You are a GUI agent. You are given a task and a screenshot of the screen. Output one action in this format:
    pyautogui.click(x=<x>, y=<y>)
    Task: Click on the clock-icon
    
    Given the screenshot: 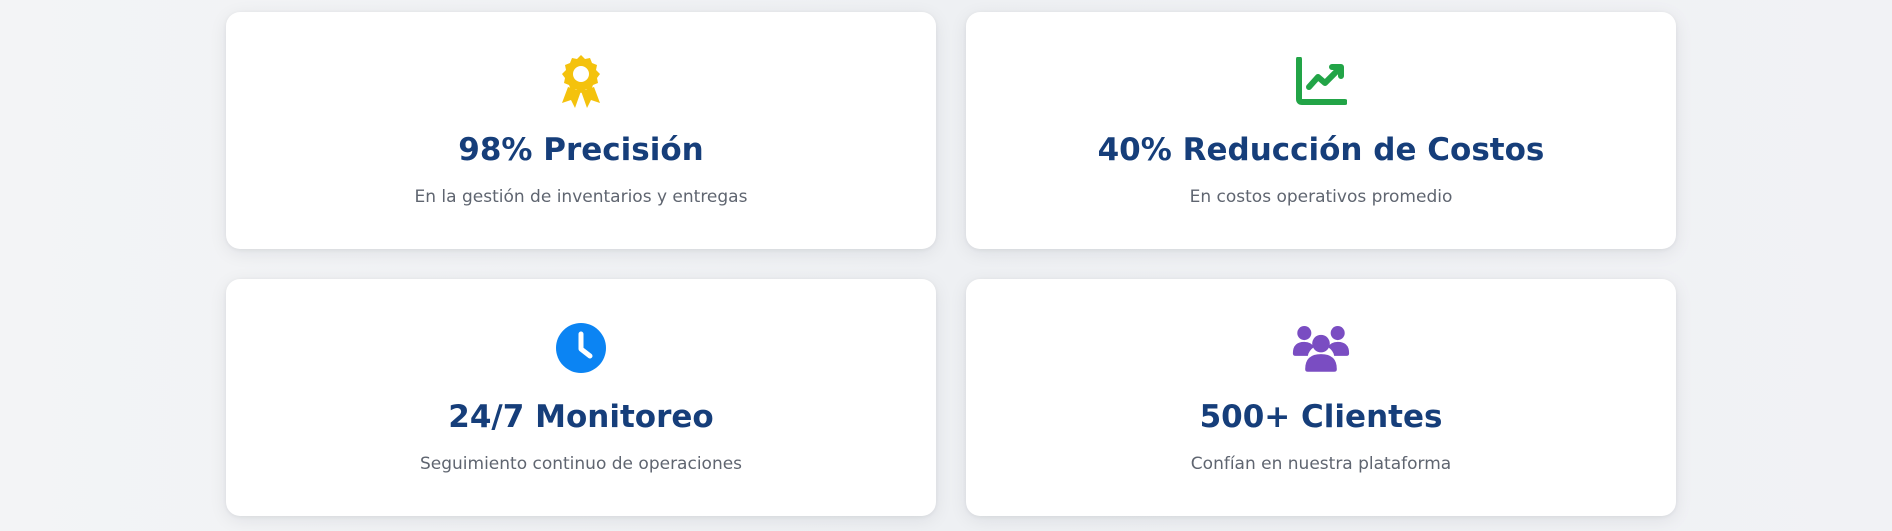 What is the action you would take?
    pyautogui.click(x=581, y=348)
    